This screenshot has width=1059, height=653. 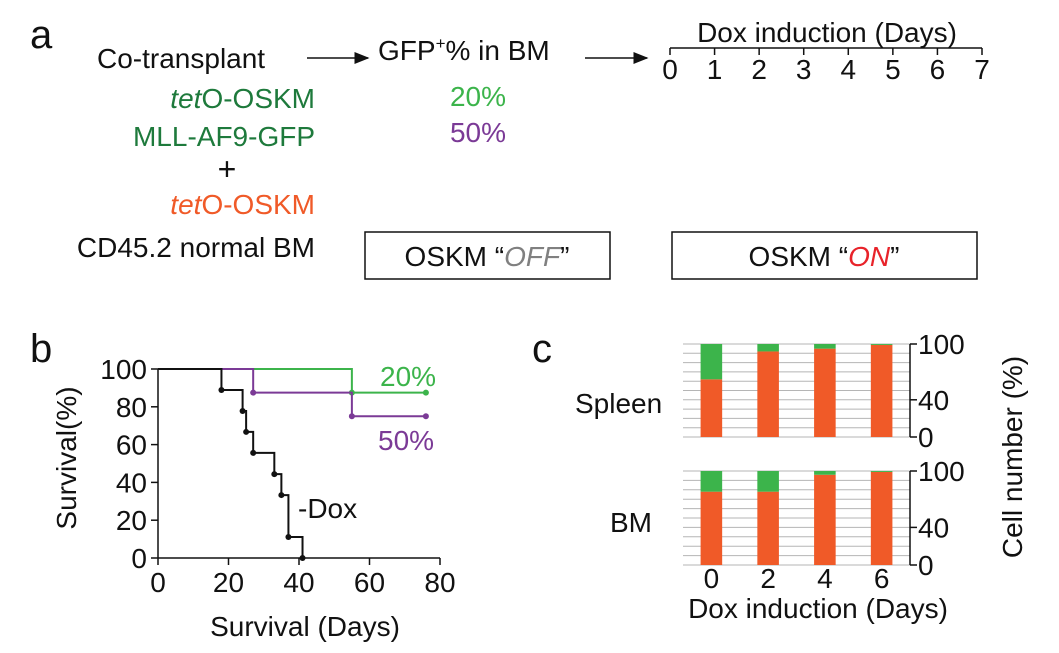 What do you see at coordinates (242, 204) in the screenshot?
I see `donor2-line1: tetO-OSKM` at bounding box center [242, 204].